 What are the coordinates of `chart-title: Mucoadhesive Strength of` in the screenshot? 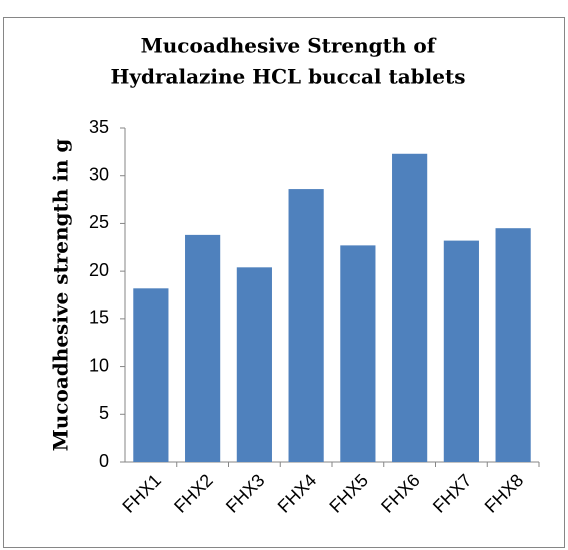 It's located at (289, 46).